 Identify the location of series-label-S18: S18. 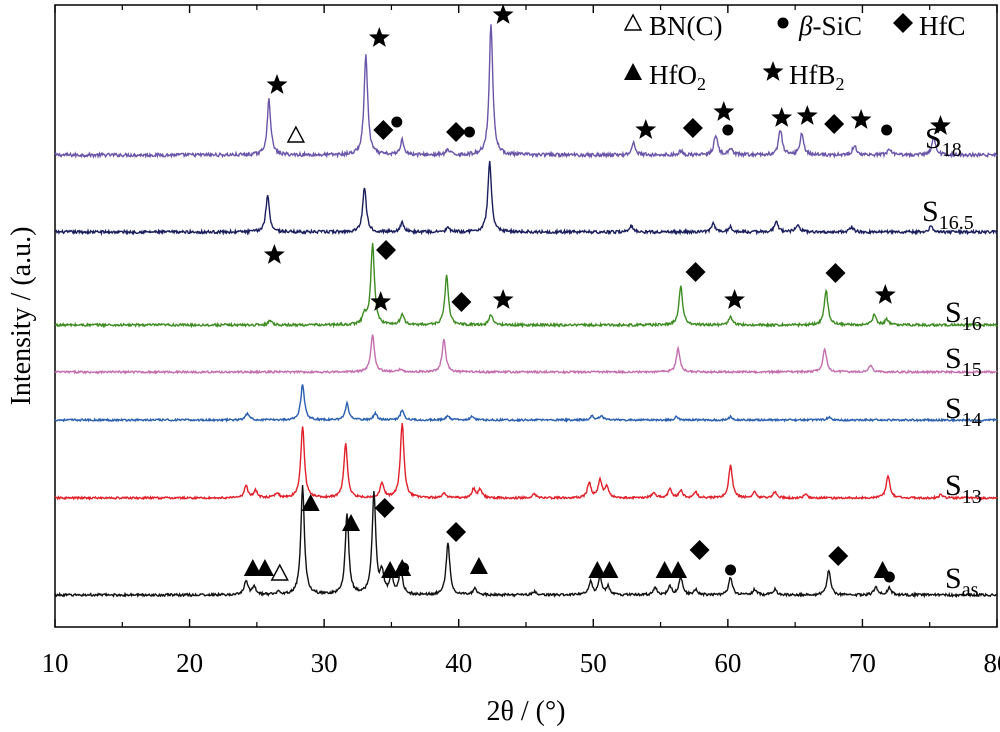
(943, 141).